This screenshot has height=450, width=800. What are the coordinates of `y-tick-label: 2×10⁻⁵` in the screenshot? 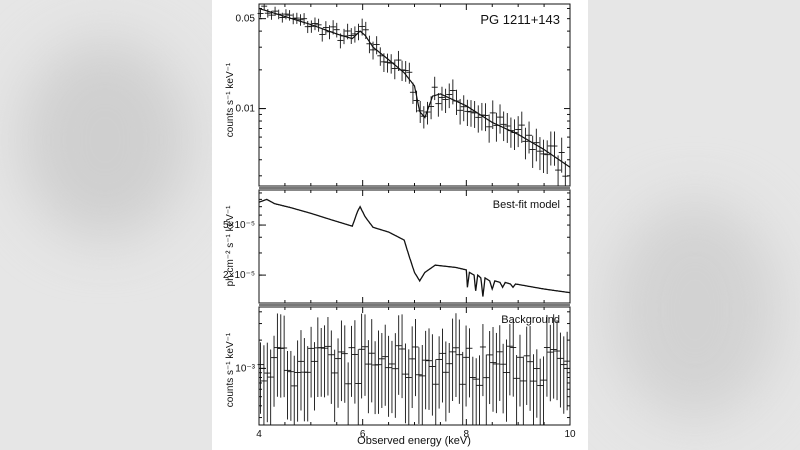 It's located at (239, 275).